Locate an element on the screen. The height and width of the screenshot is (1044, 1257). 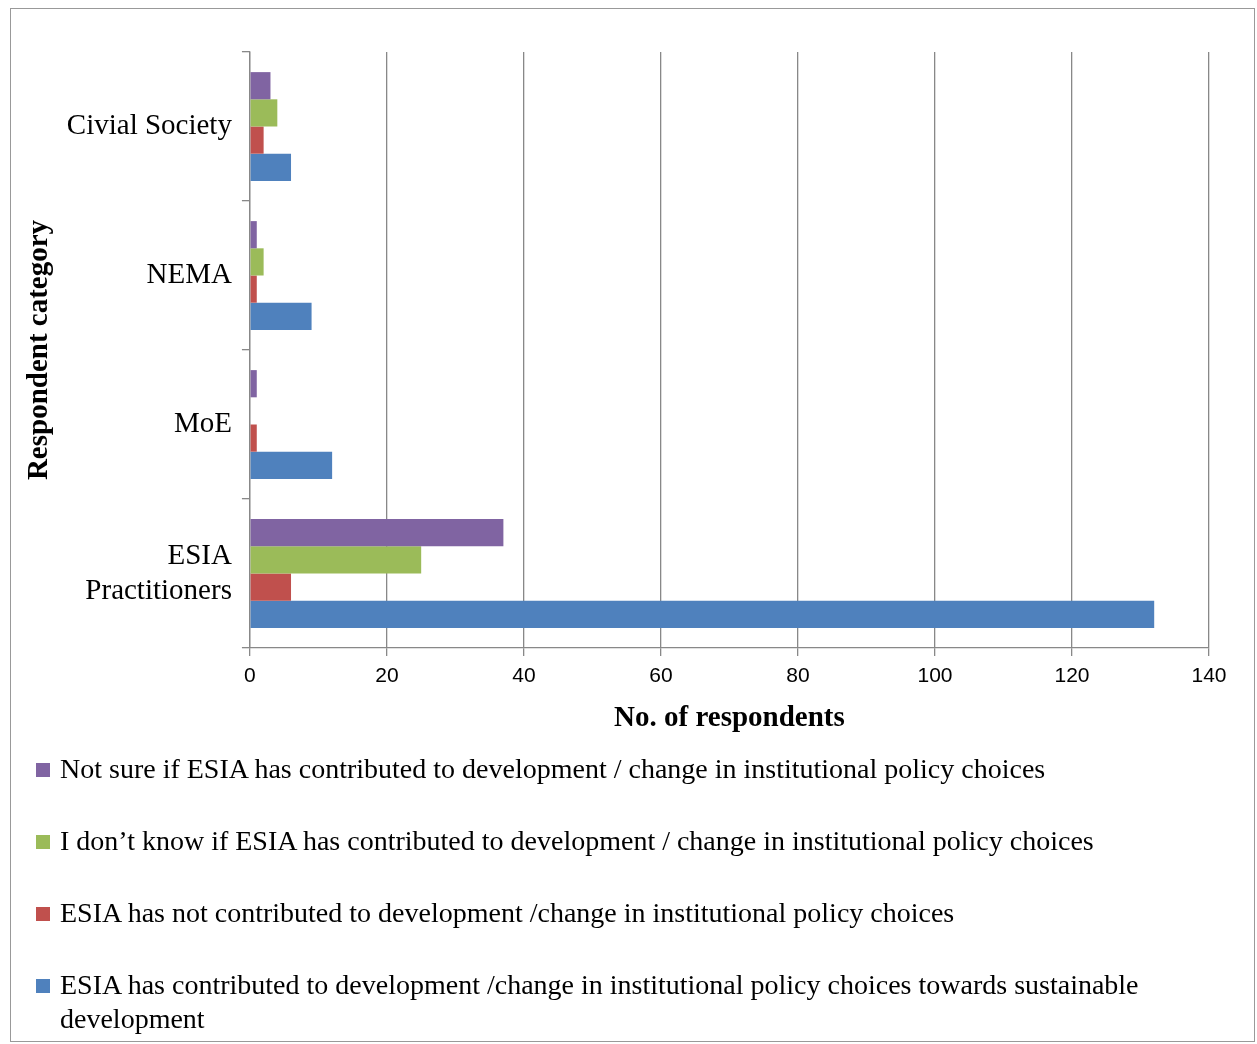
x-tick-label: 140 is located at coordinates (1209, 675).